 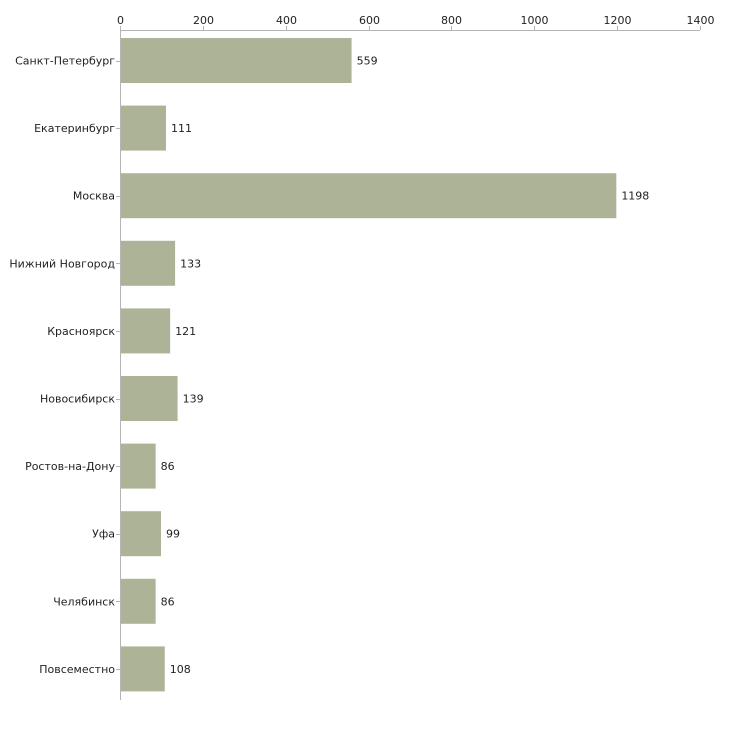 I want to click on x-tick-label: 600, so click(x=369, y=20).